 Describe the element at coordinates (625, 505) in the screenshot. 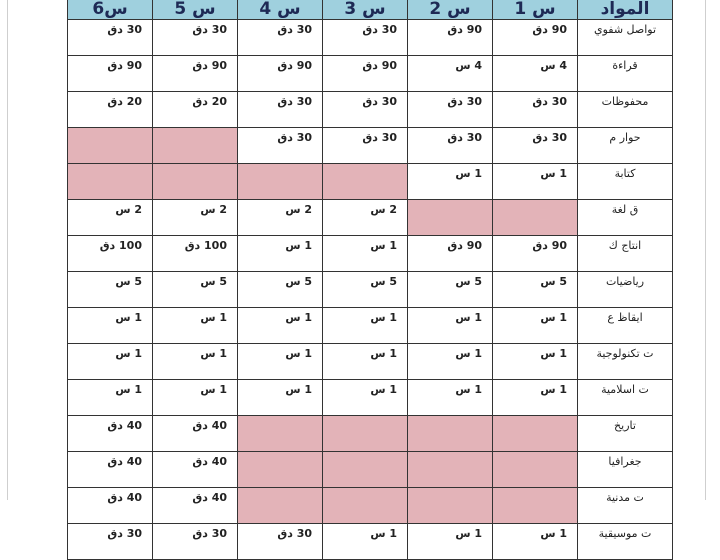

I see `subject-cell: ت مدنية` at that location.